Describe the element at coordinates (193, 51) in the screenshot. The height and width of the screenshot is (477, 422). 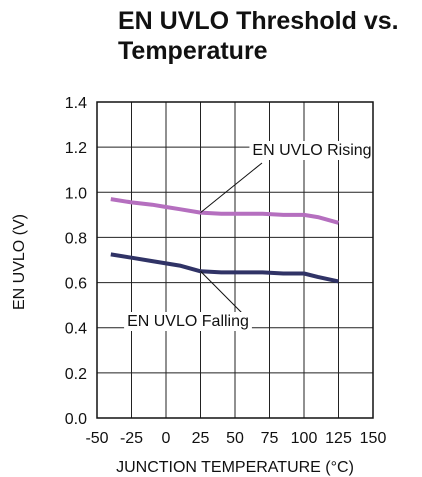
I see `chart-title-line-2: Temperature` at that location.